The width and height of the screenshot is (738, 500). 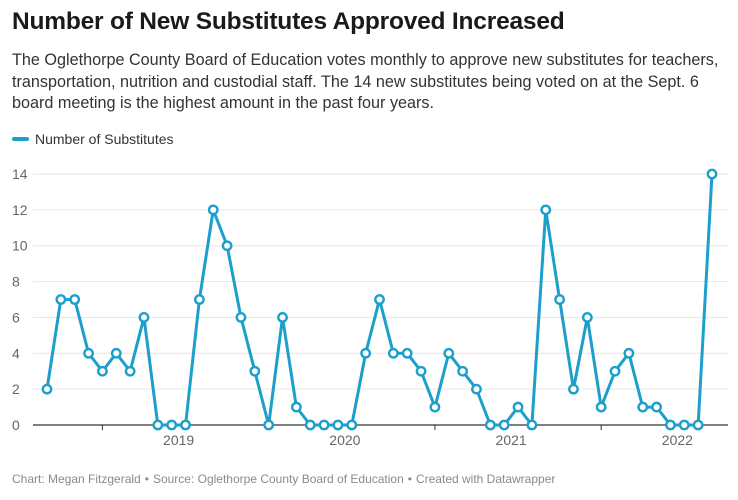 I want to click on legend-label: Number of Substitutes, so click(x=104, y=139).